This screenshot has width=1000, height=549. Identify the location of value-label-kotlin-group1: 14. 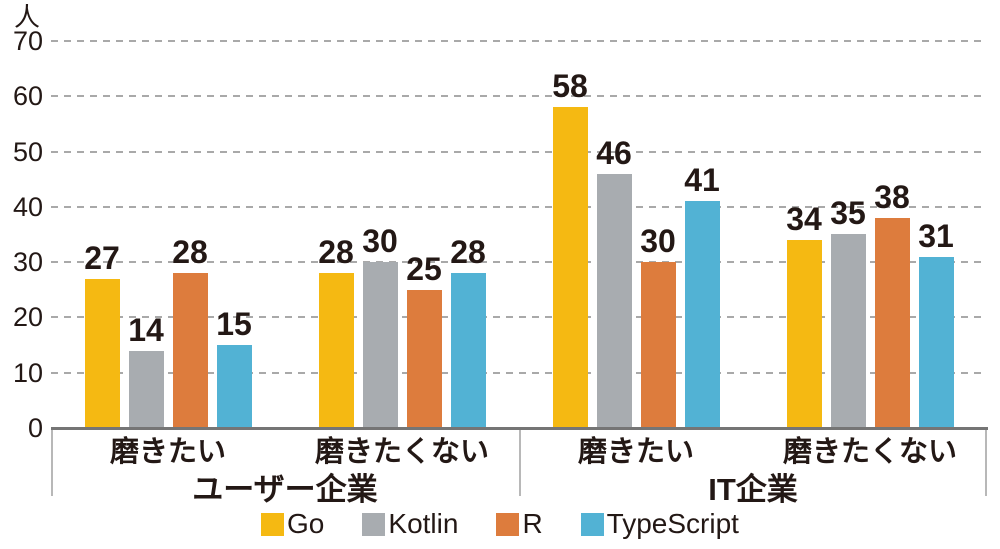
(146, 329).